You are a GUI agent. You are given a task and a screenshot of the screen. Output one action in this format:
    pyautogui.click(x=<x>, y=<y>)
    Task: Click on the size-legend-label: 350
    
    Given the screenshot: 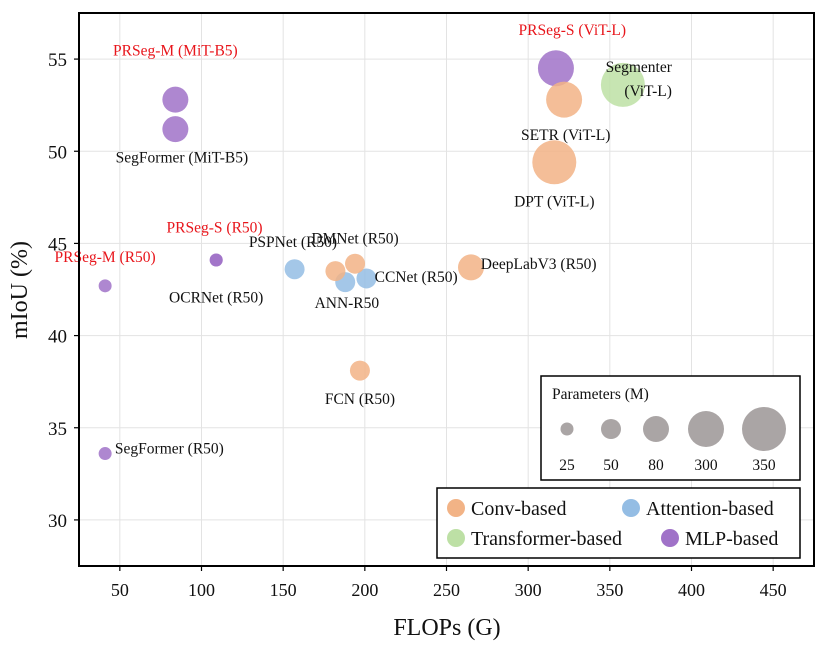 What is the action you would take?
    pyautogui.click(x=764, y=465)
    